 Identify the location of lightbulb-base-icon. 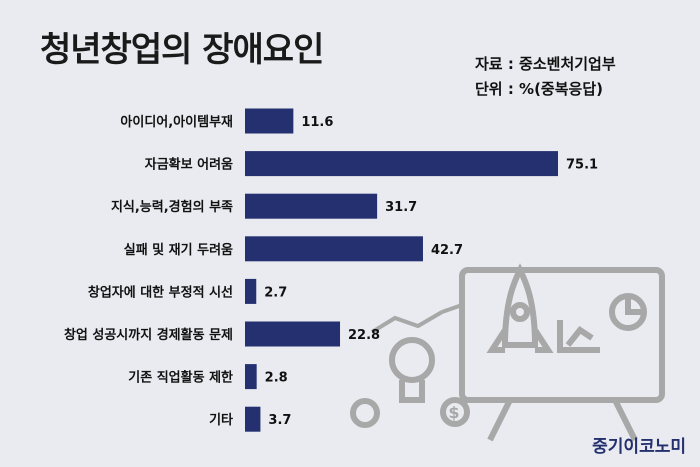
(412, 391).